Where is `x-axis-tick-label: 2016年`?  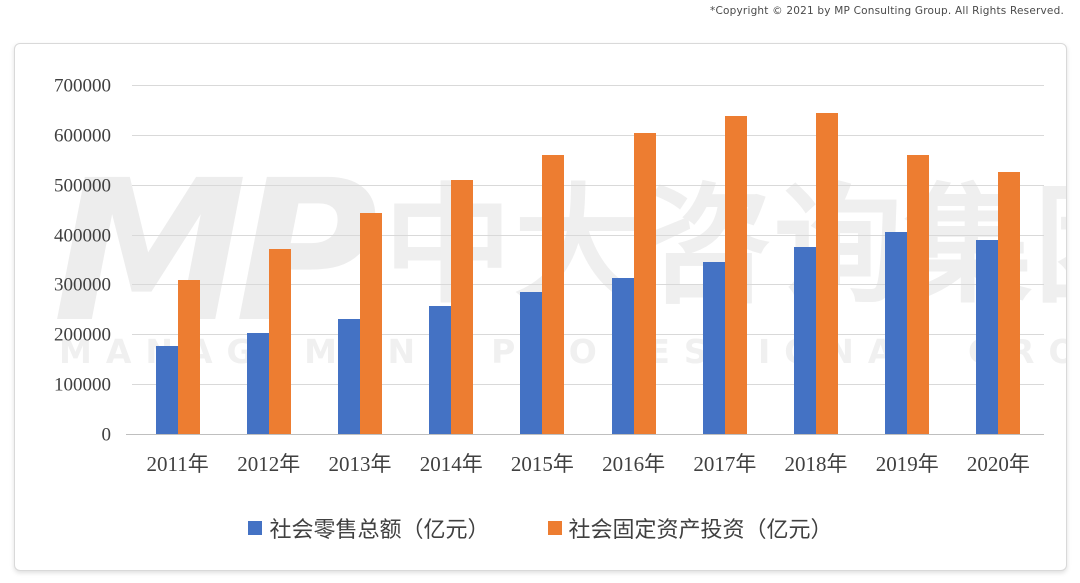 x-axis-tick-label: 2016年 is located at coordinates (634, 464).